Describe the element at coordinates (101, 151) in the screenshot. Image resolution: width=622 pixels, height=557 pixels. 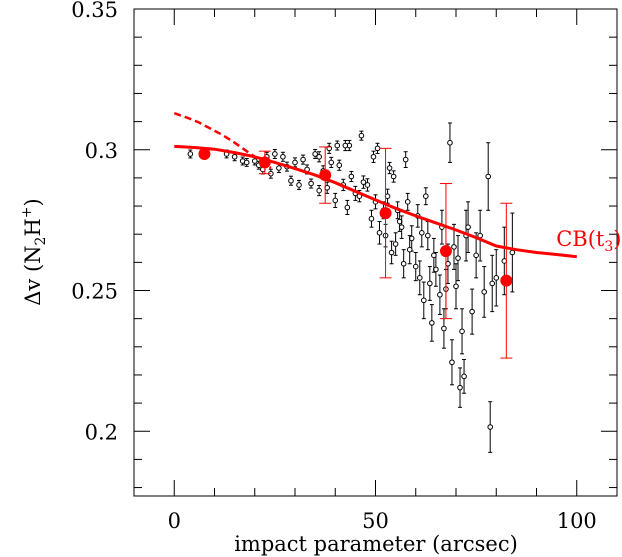
I see `y-tick-label: 0.3` at that location.